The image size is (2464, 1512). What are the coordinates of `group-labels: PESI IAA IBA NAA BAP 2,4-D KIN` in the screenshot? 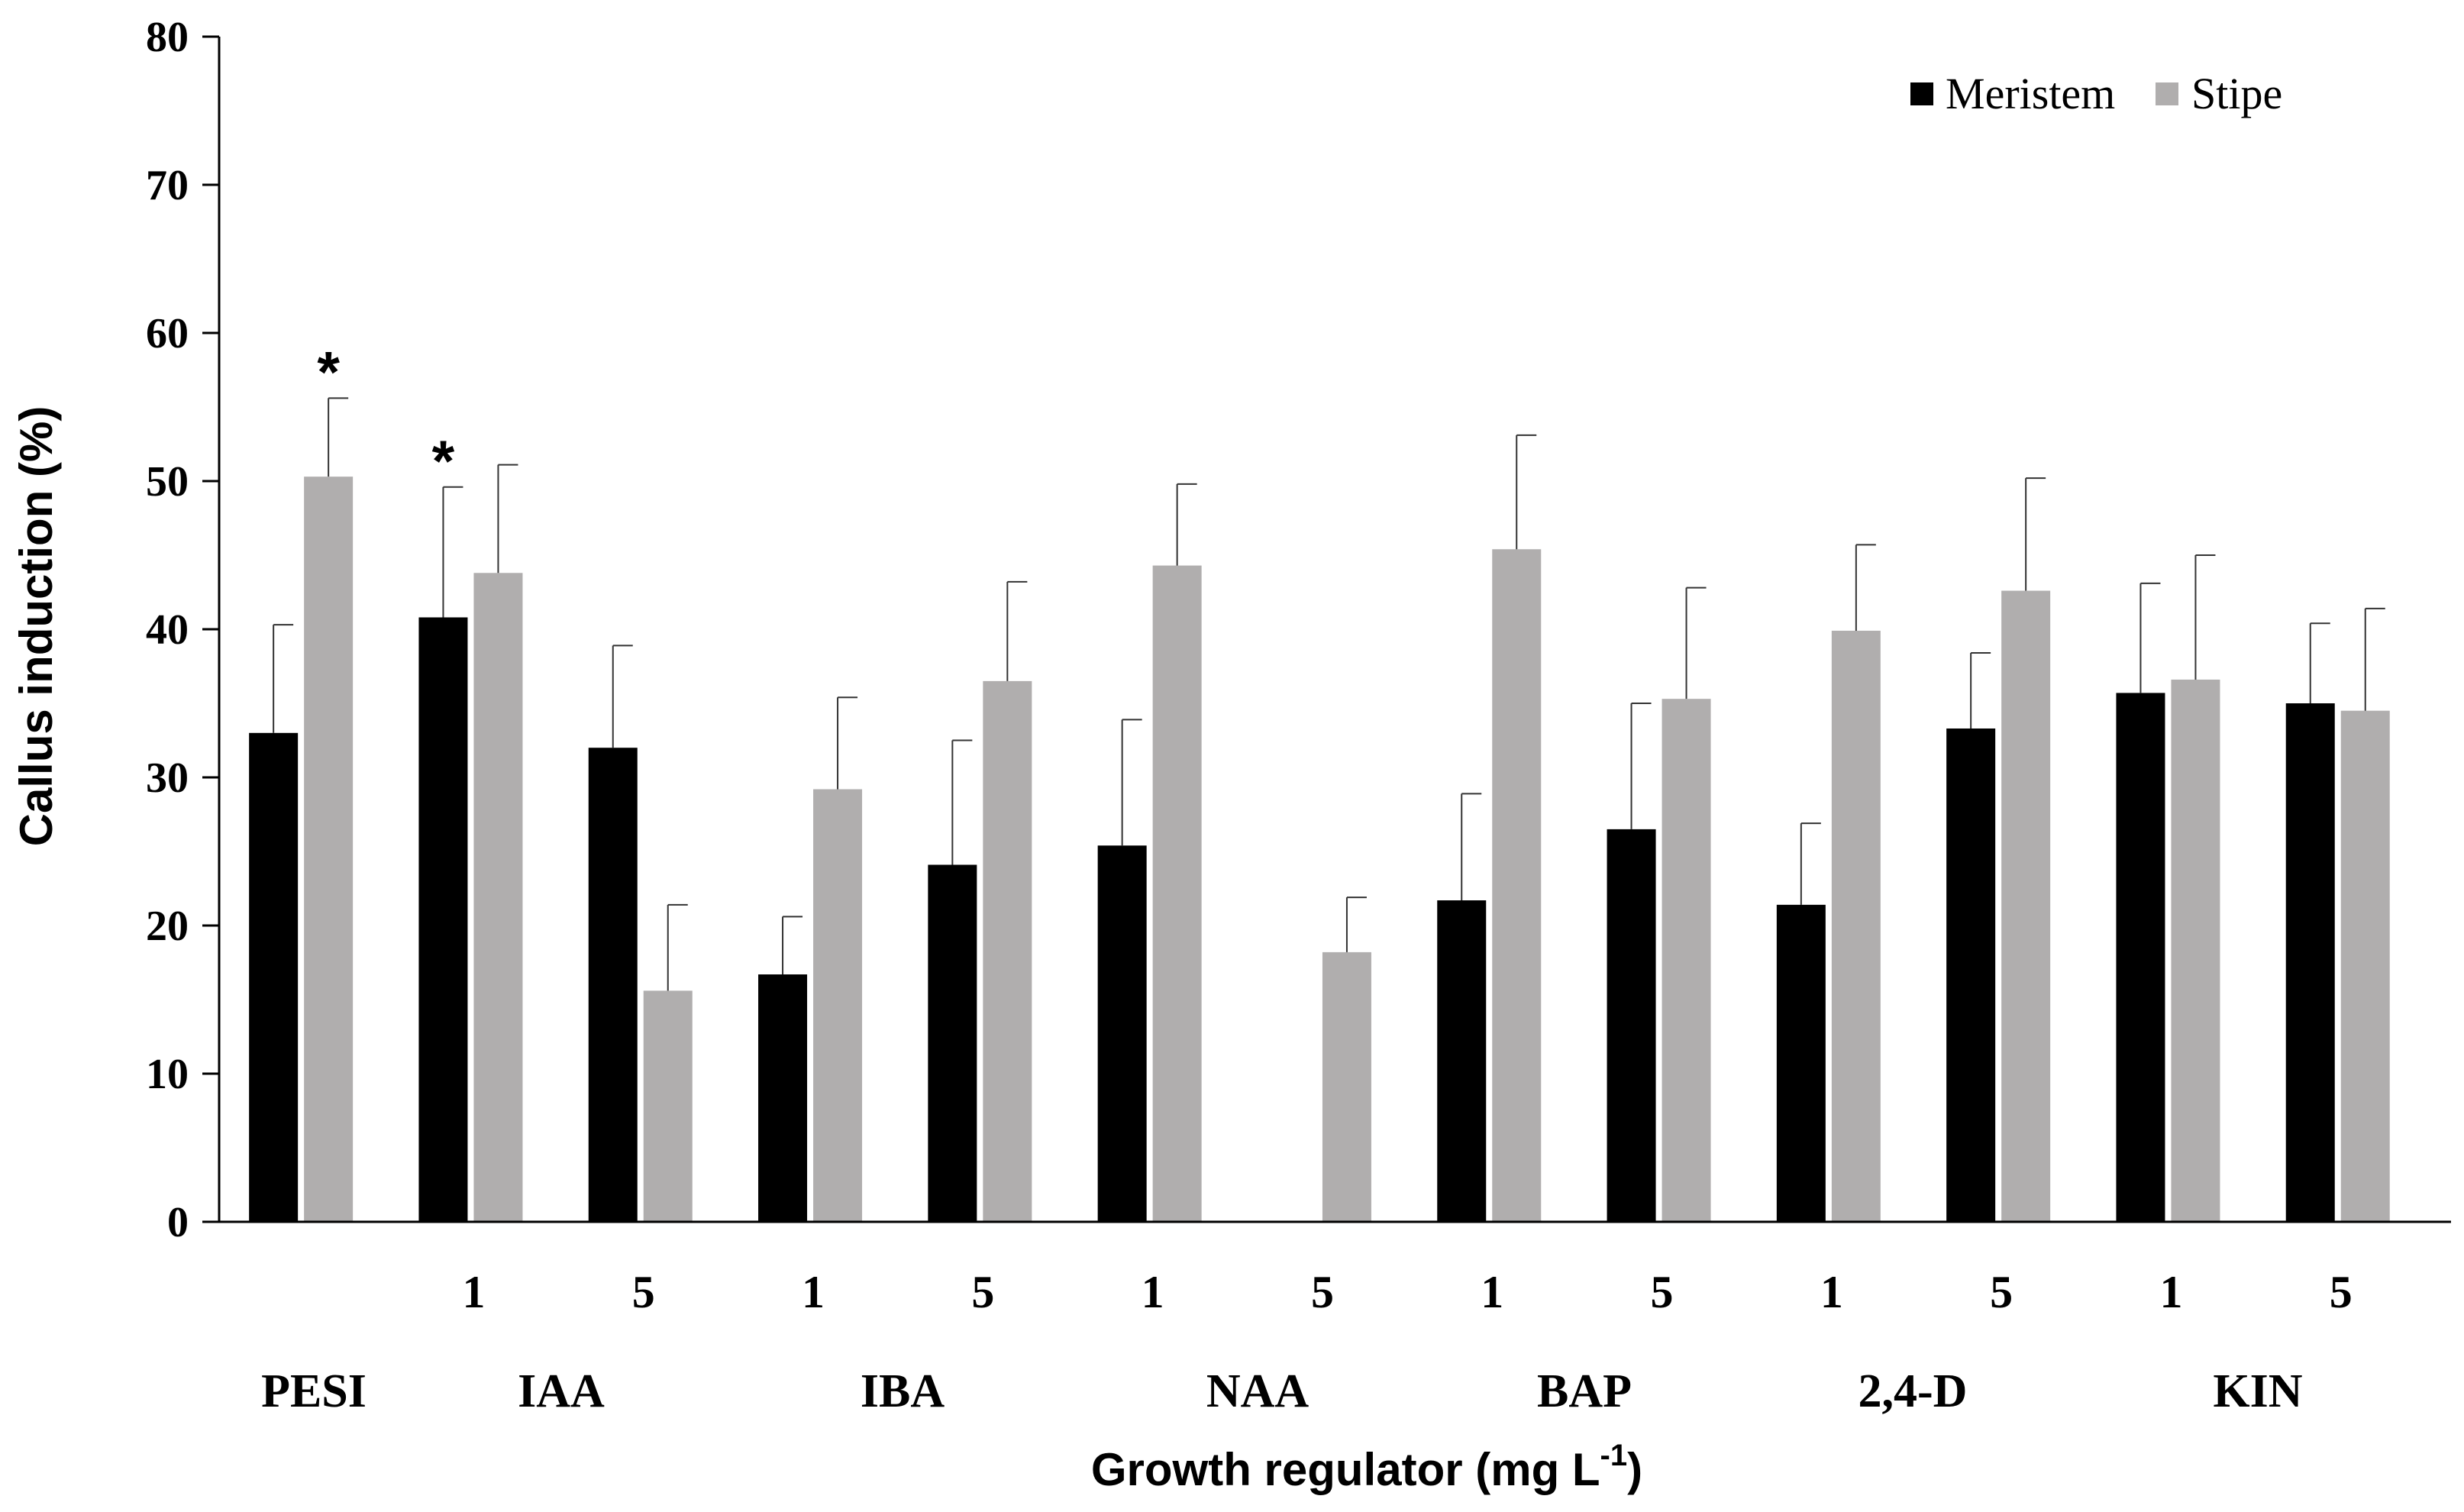 It's located at (1281, 1391).